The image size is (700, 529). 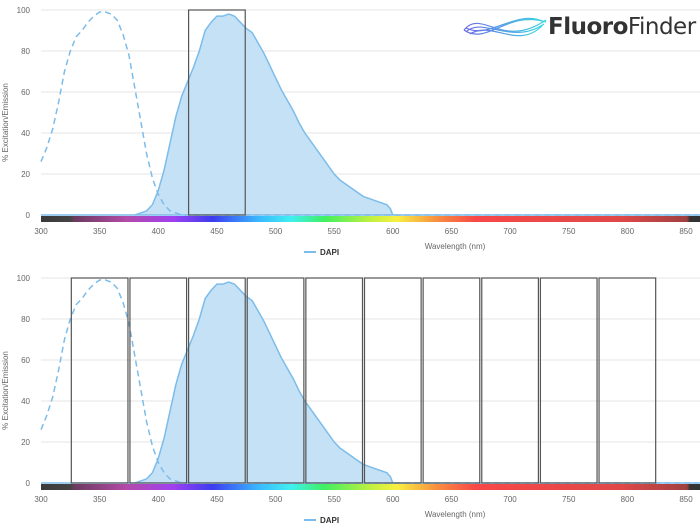 I want to click on fluorofinder-logo: FluoroFinder, so click(x=579, y=27).